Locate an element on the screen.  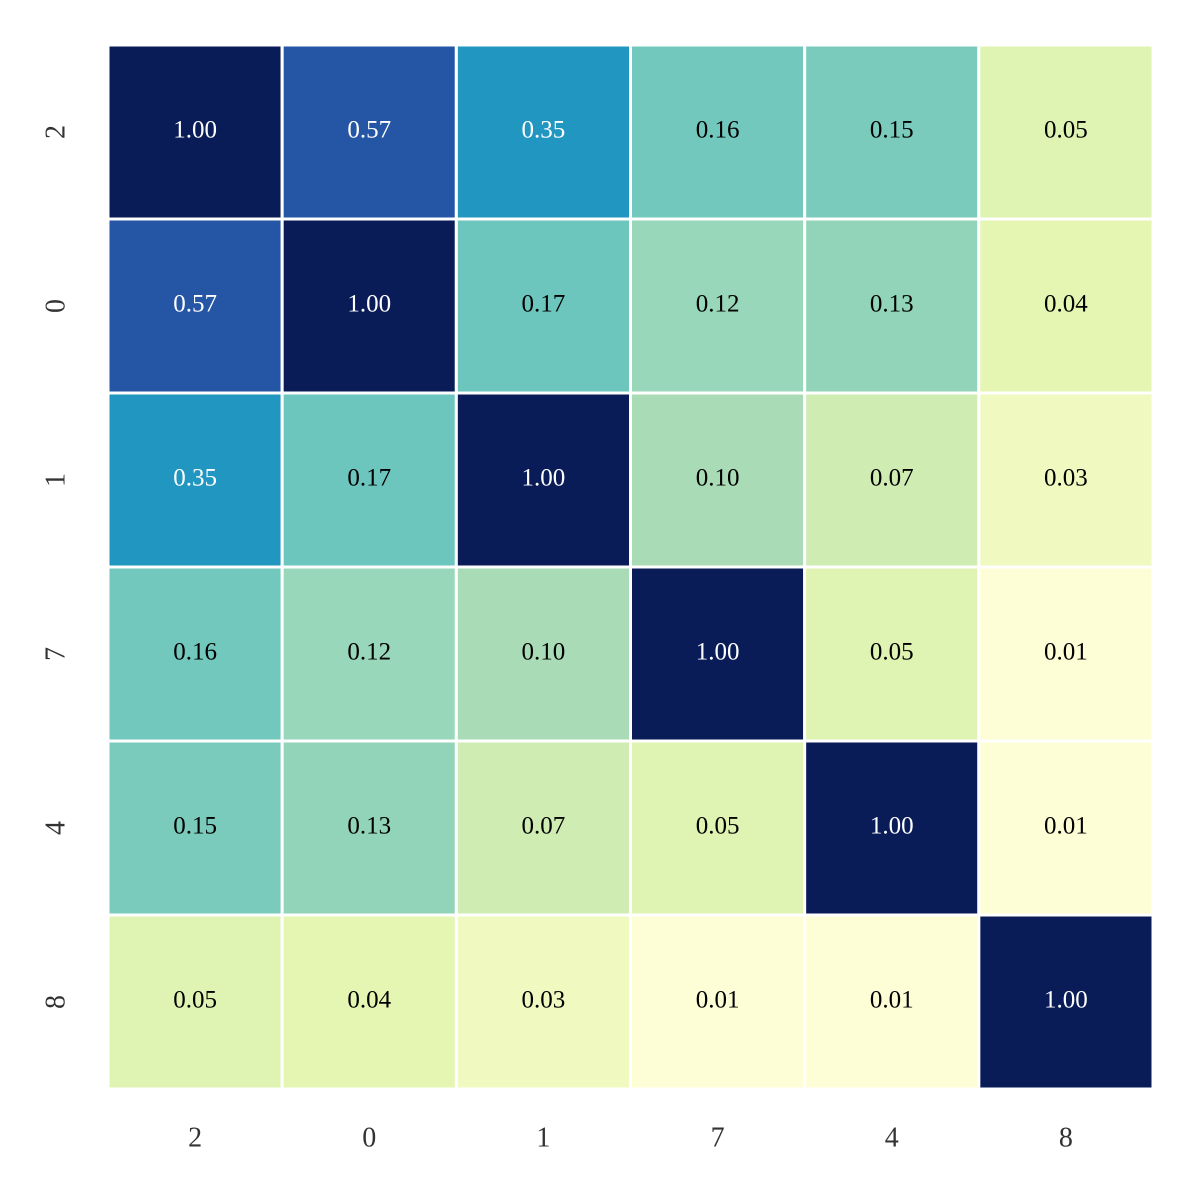
x-tick-label: 4 is located at coordinates (892, 1137).